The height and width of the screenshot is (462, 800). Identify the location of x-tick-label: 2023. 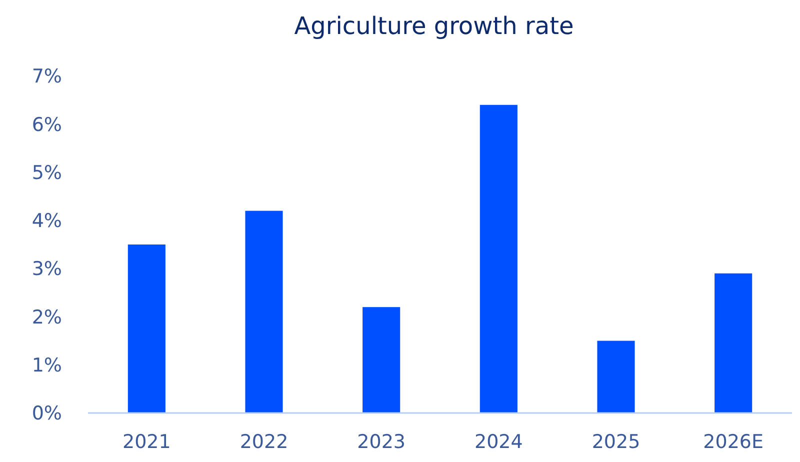
(381, 442).